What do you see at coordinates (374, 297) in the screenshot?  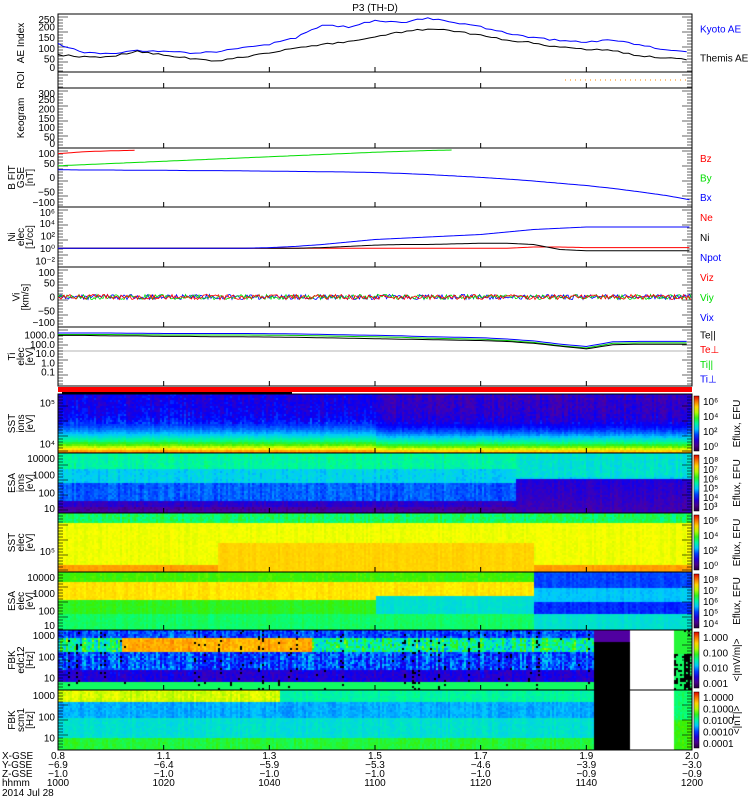 I see `series-viz` at bounding box center [374, 297].